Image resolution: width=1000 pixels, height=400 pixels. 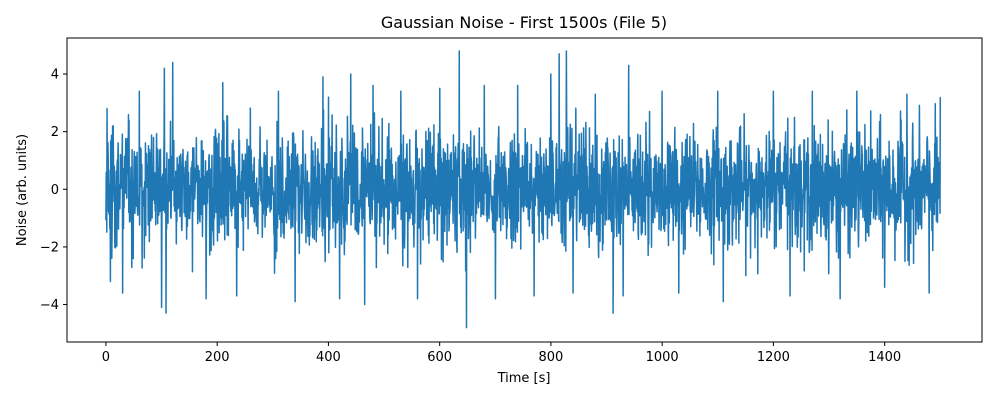 I want to click on y-tick-label: −2, so click(x=49, y=247).